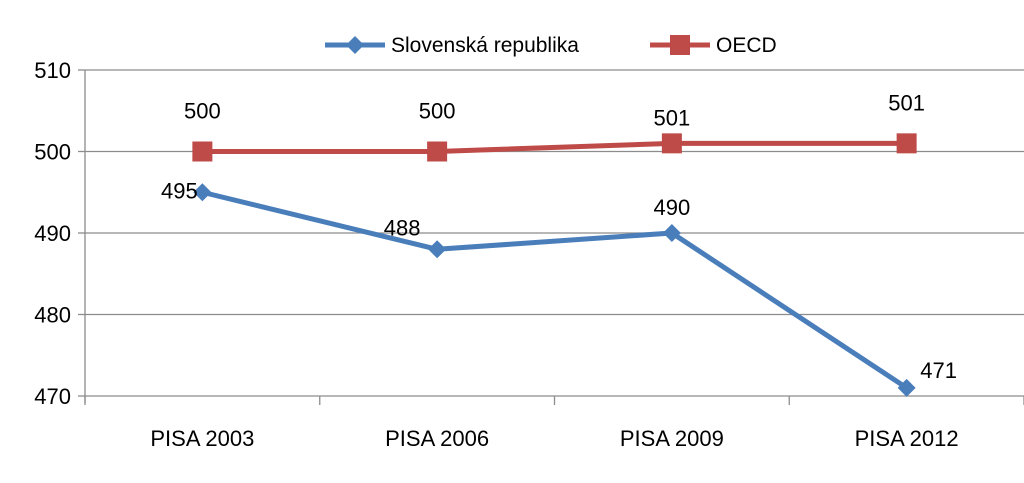 Image resolution: width=1024 pixels, height=483 pixels. Describe the element at coordinates (938, 370) in the screenshot. I see `data-label: 471` at that location.